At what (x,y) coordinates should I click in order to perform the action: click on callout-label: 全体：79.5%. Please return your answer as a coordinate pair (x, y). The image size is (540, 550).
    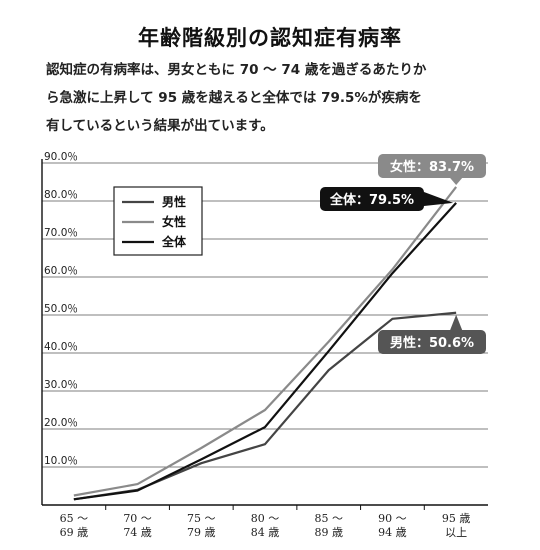
    Looking at the image, I should click on (371, 200).